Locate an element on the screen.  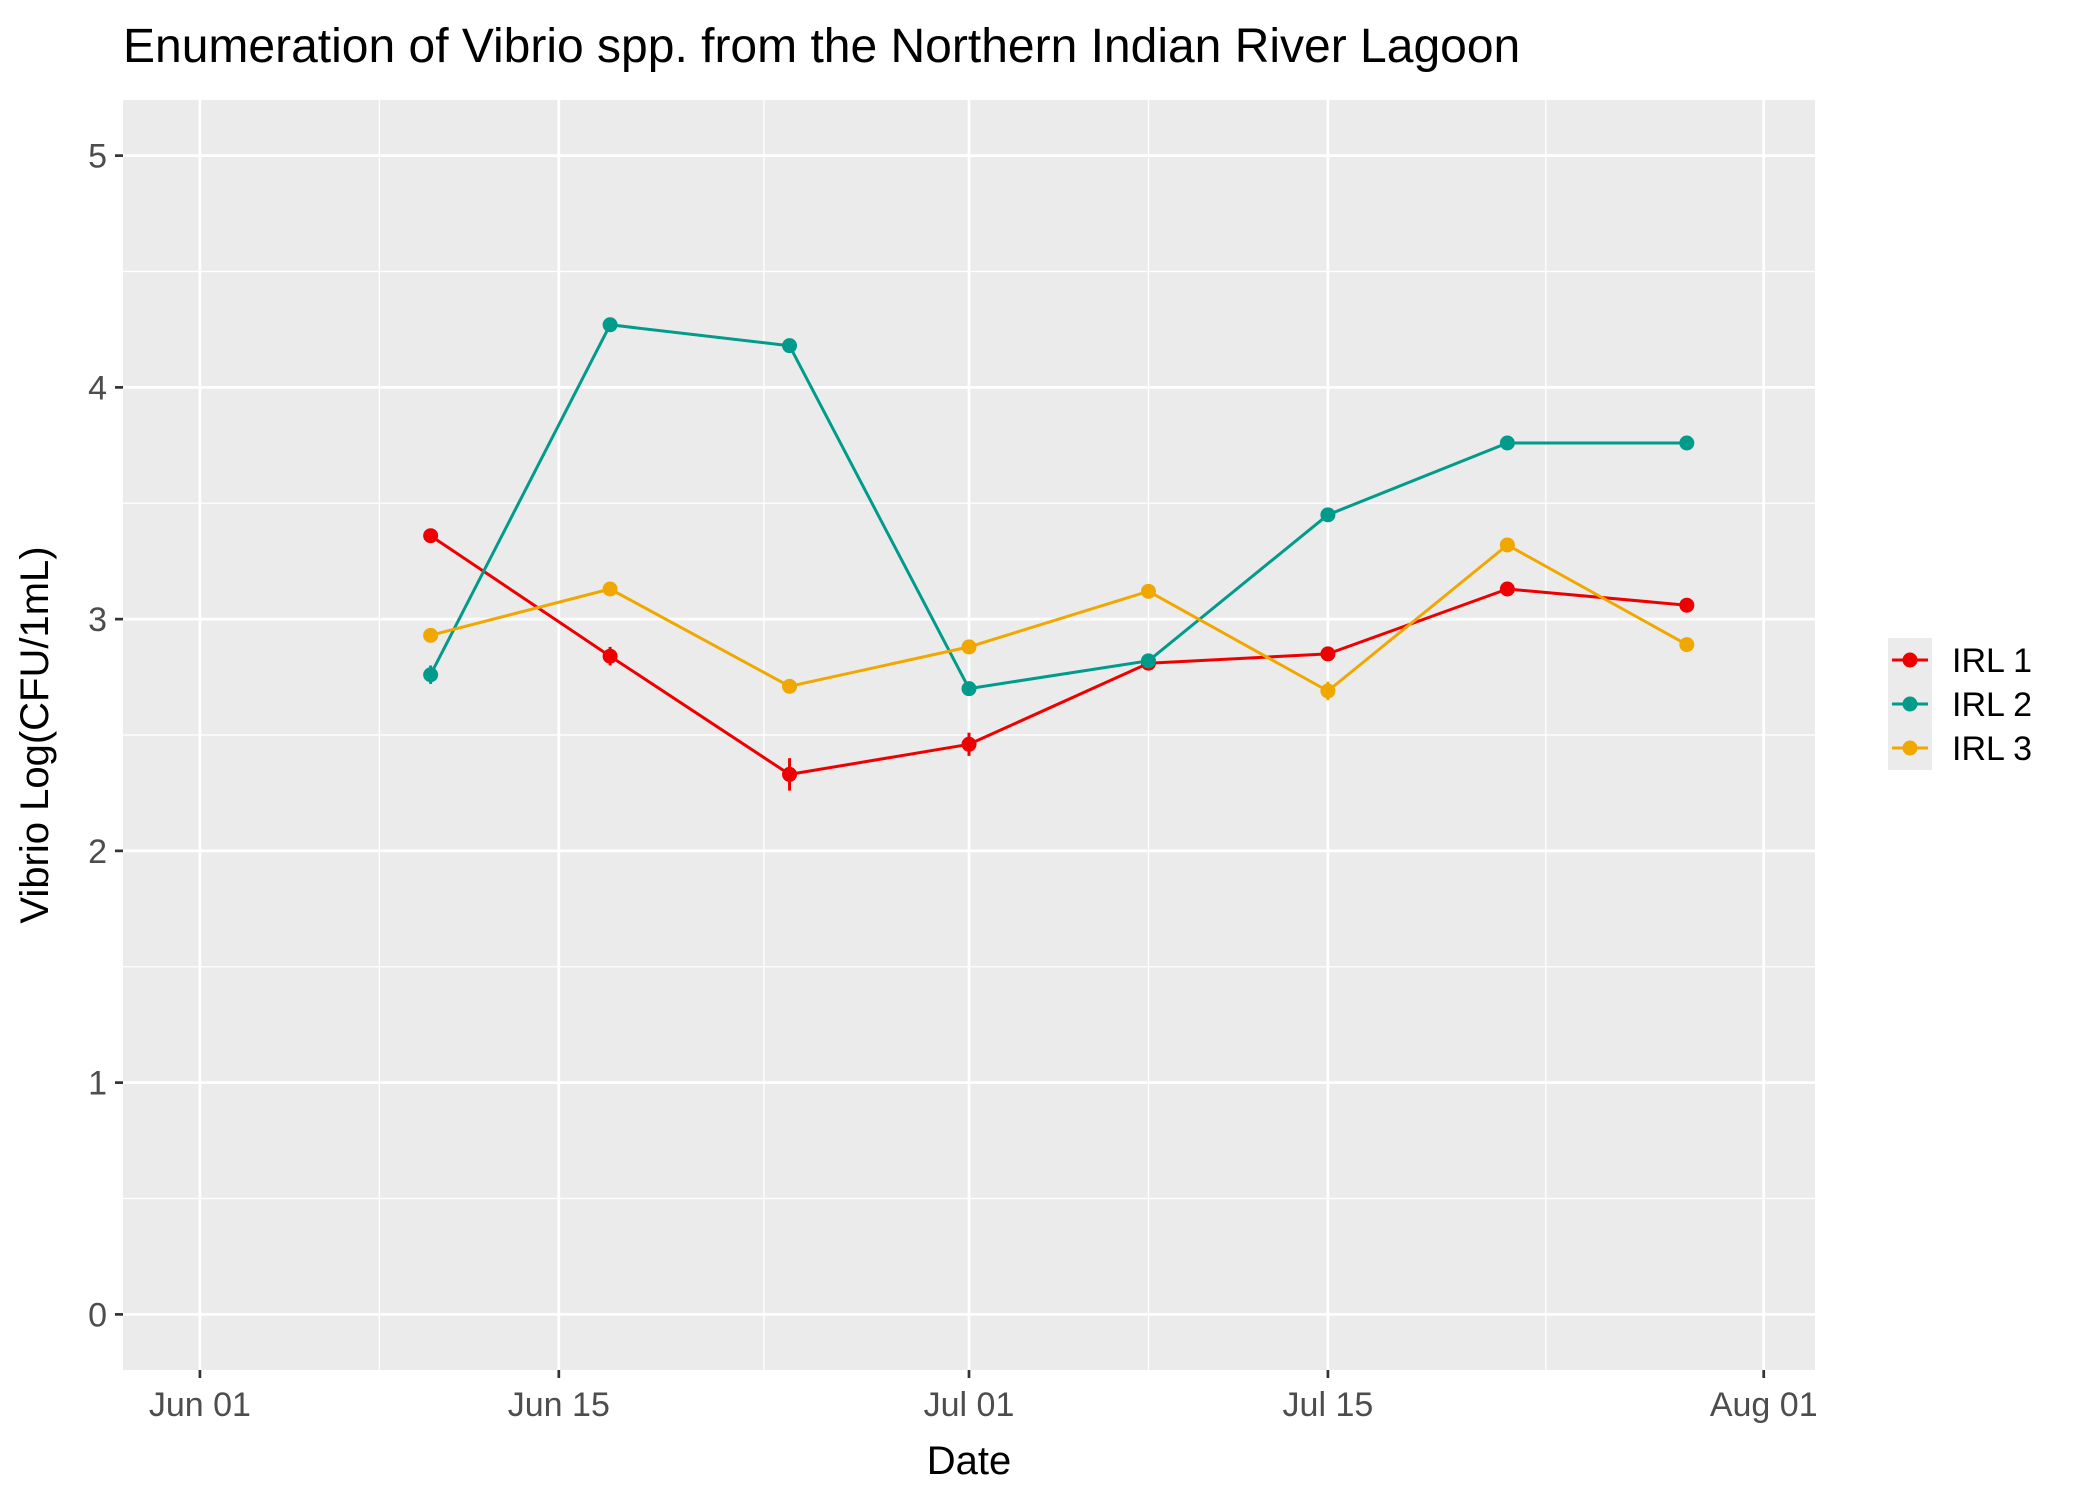
legend: IRL 1 IRL 2 IRL 3 is located at coordinates (1960, 704).